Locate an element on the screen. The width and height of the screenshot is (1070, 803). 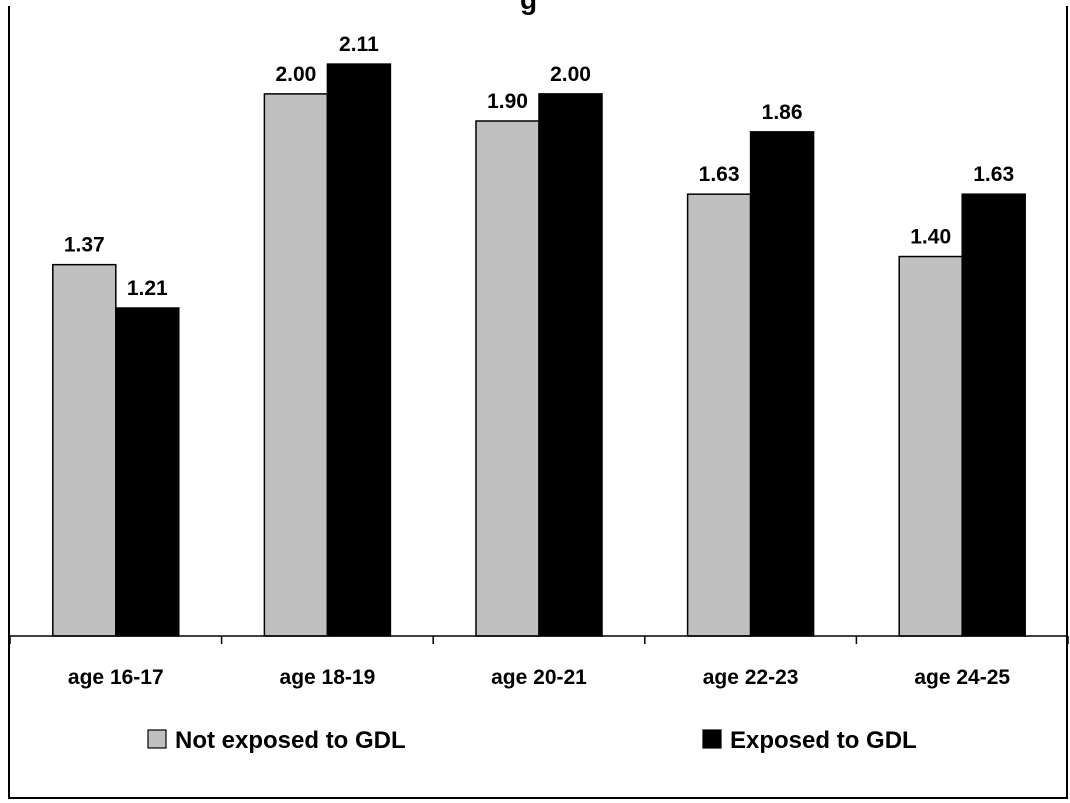
data-label-exposed-1: 2.11 is located at coordinates (359, 44).